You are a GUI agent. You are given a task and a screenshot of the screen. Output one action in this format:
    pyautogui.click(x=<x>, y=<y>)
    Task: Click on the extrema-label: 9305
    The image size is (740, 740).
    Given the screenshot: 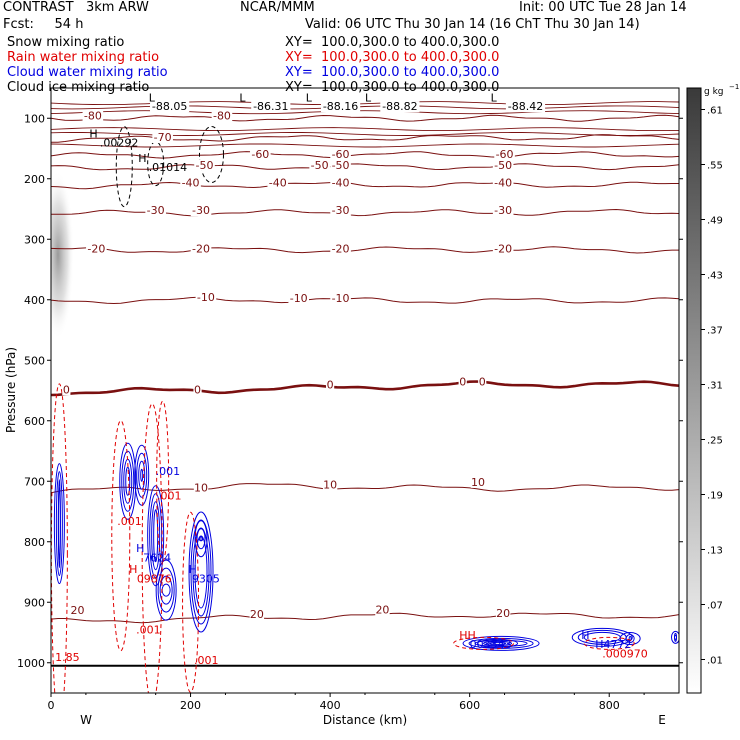 What is the action you would take?
    pyautogui.click(x=206, y=578)
    